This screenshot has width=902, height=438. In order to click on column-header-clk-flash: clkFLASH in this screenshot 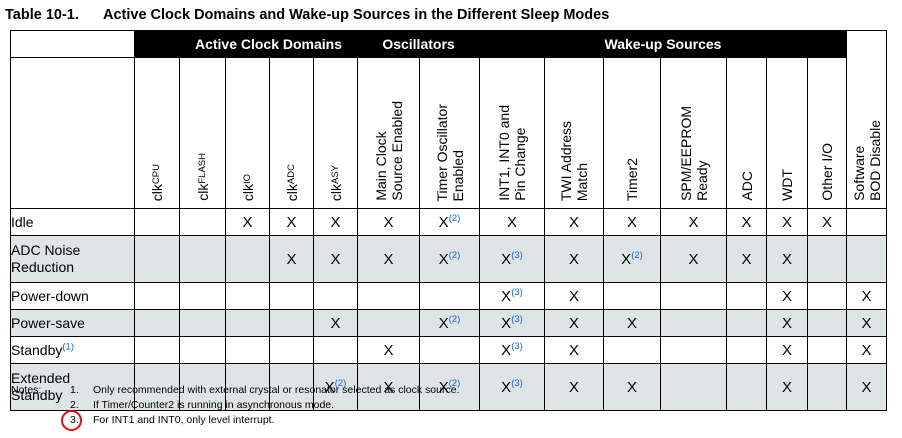, I will do `click(202, 133)`.